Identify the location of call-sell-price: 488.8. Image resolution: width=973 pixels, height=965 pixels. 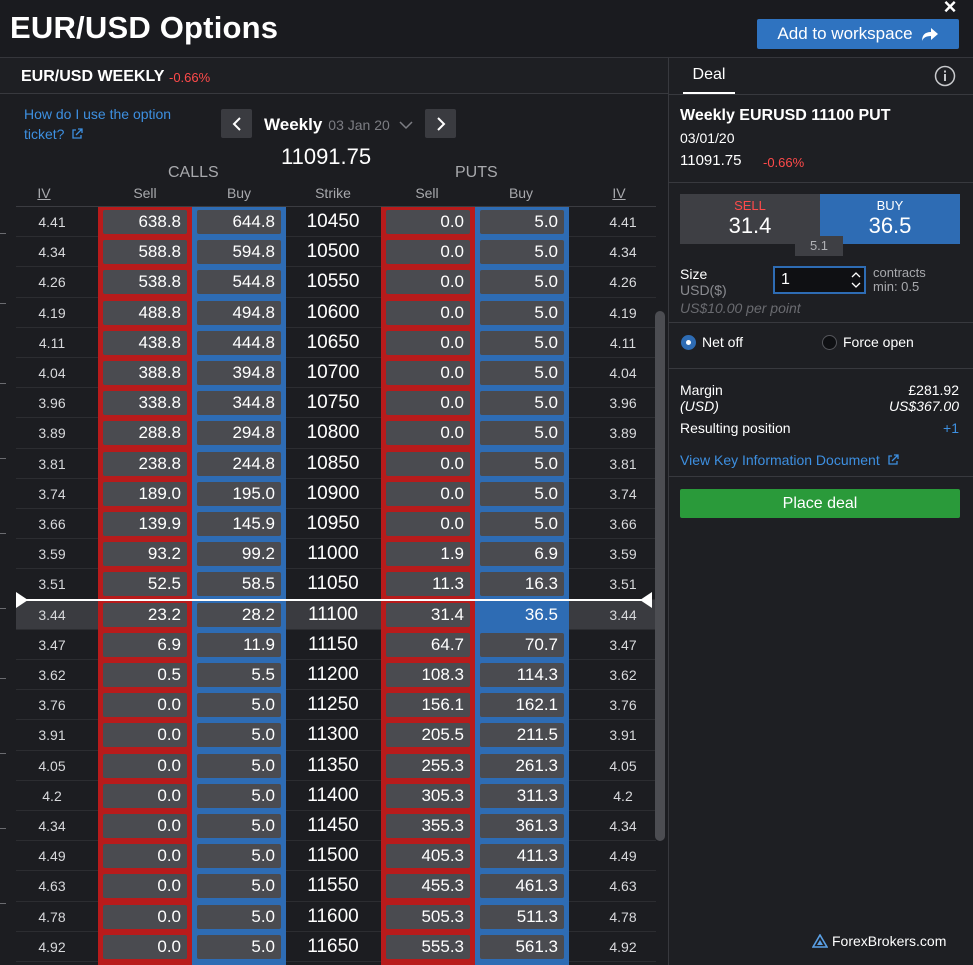
(145, 313).